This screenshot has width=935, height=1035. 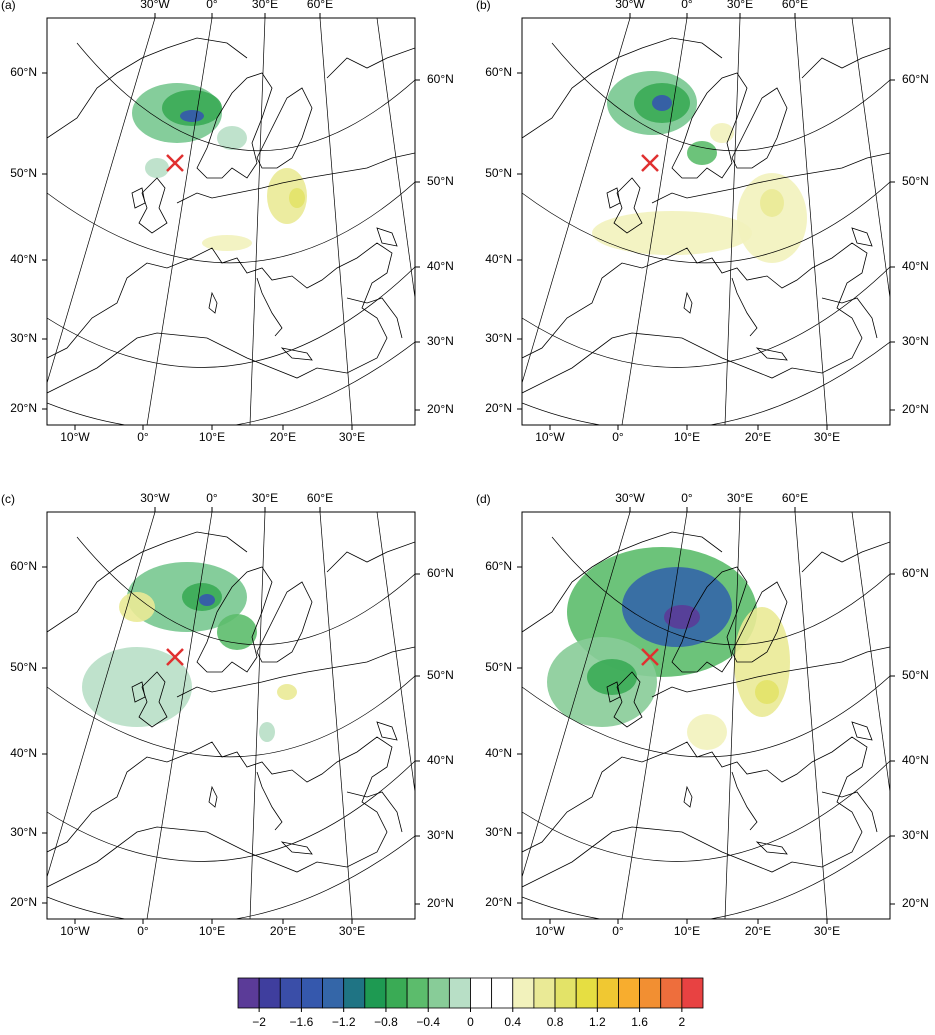 I want to click on top-label: 30°E, so click(x=265, y=5).